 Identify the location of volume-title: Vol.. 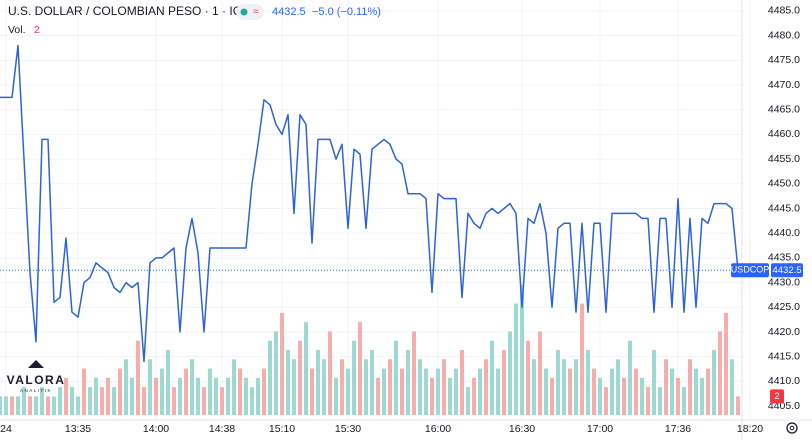
(17, 30).